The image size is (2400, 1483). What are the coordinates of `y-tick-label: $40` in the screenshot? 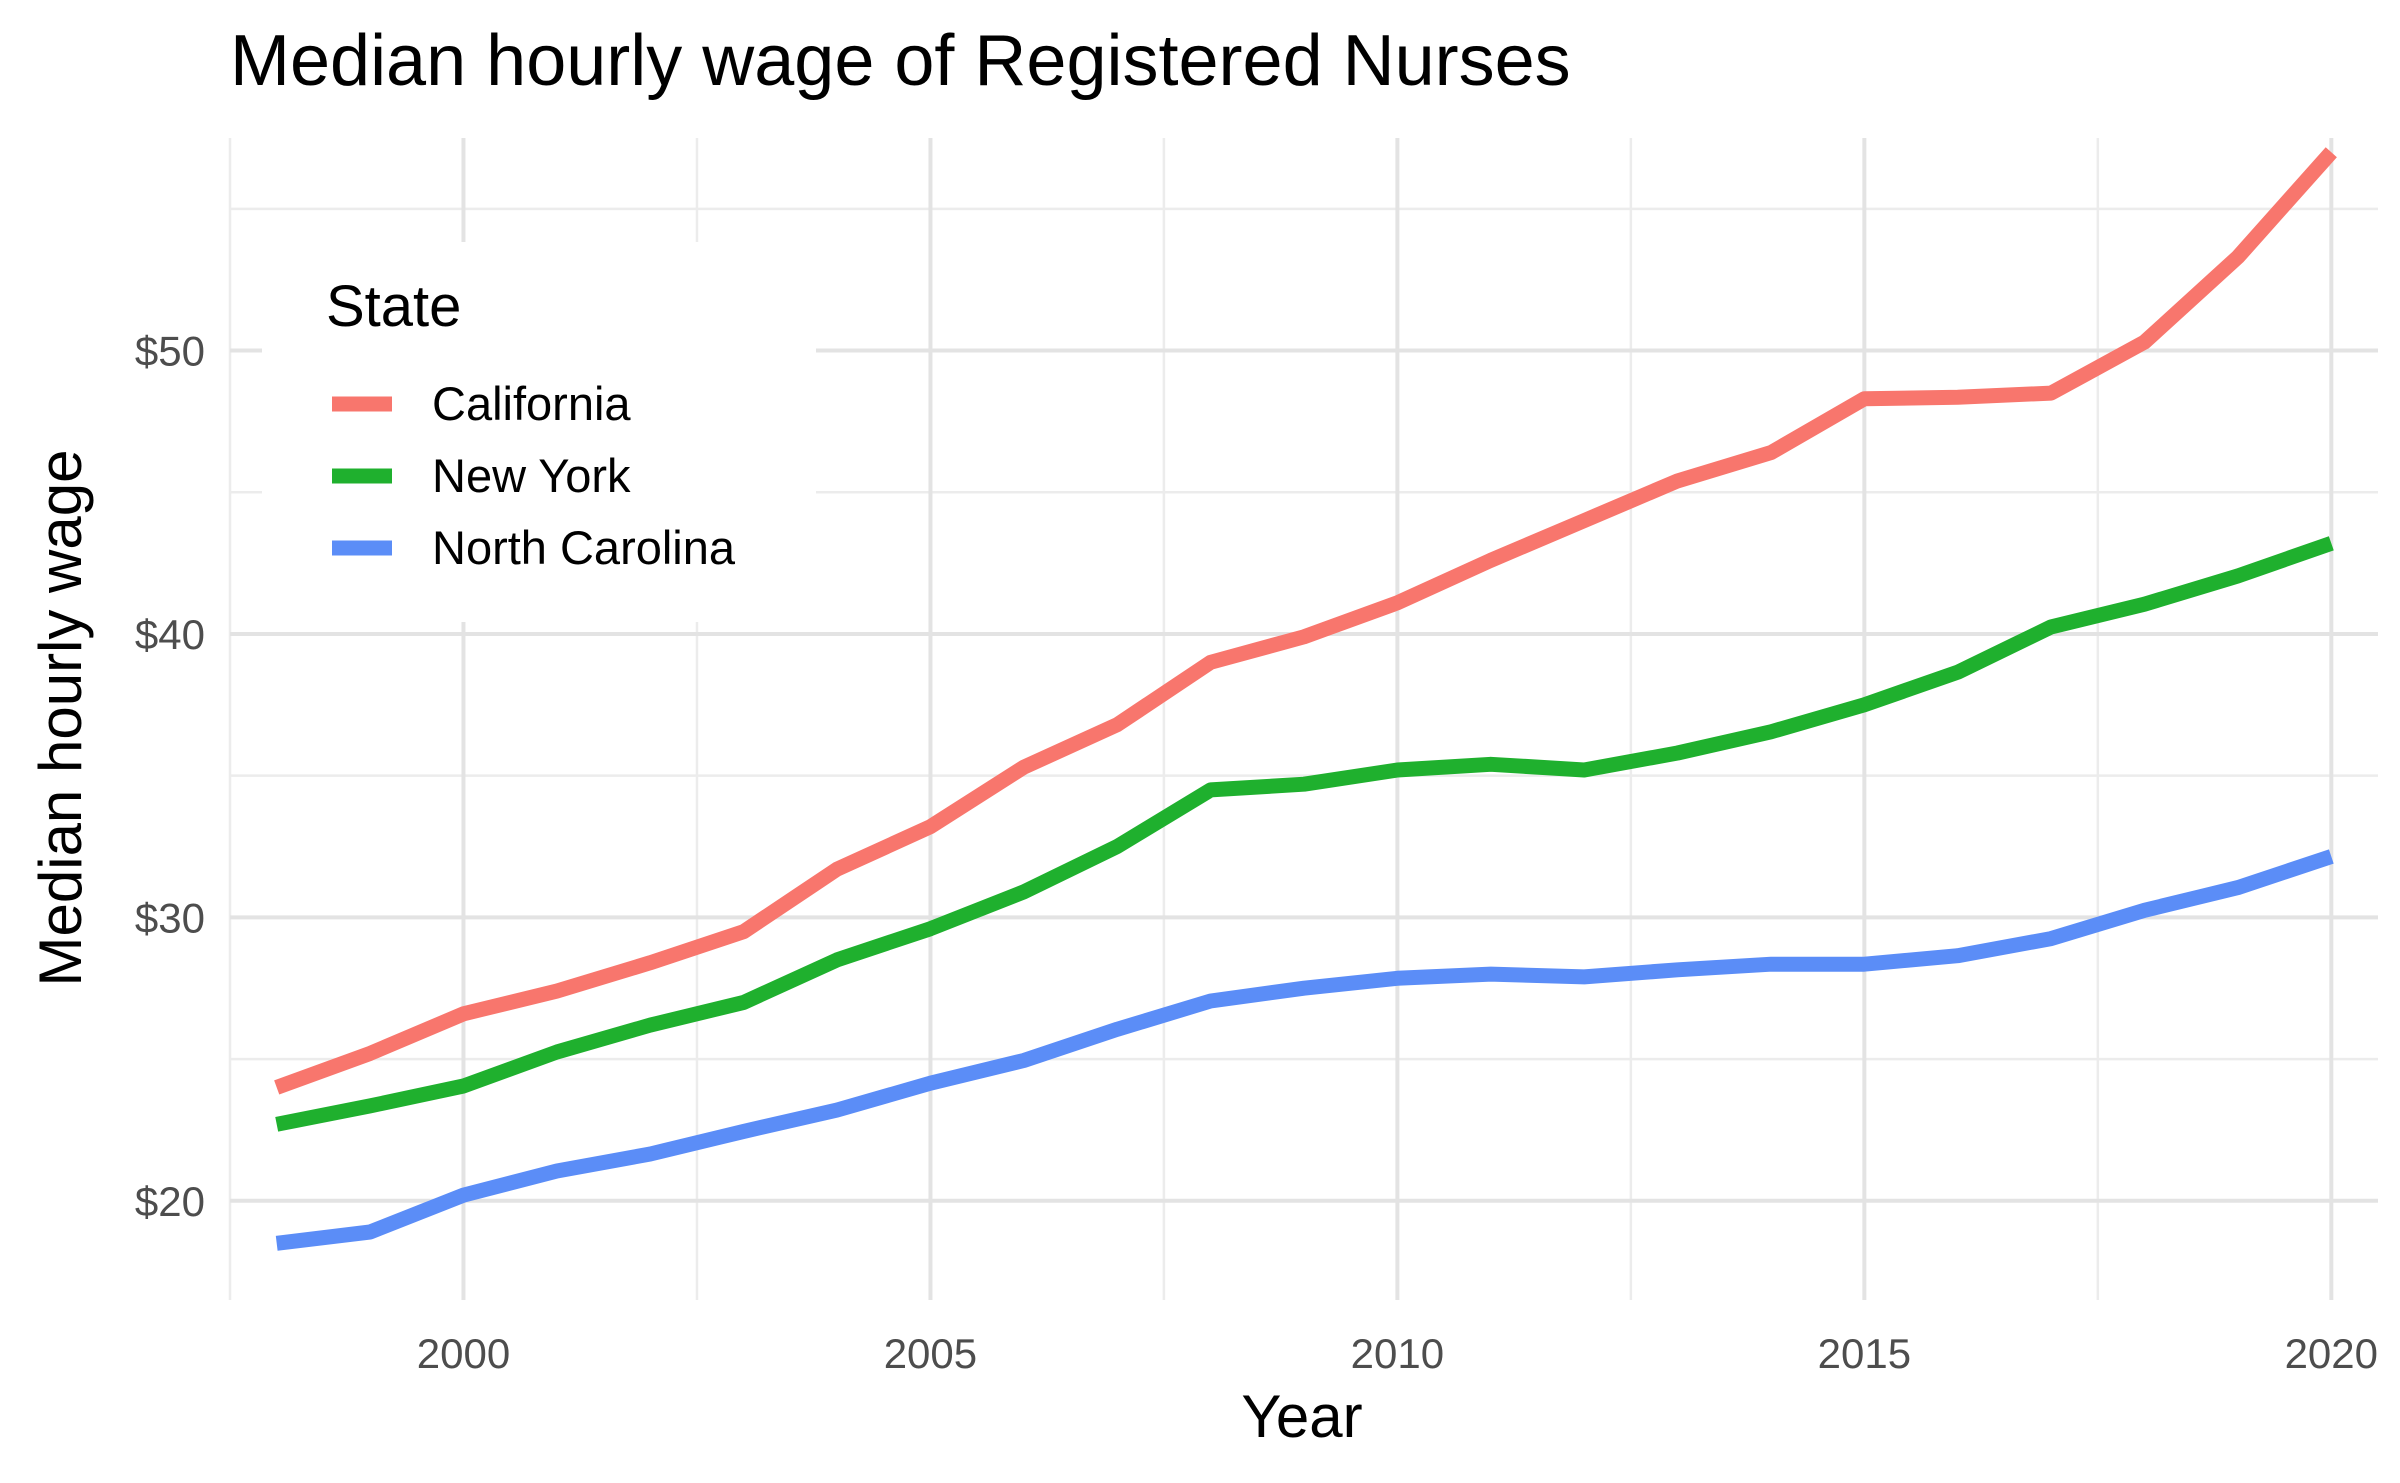 It's located at (170, 634).